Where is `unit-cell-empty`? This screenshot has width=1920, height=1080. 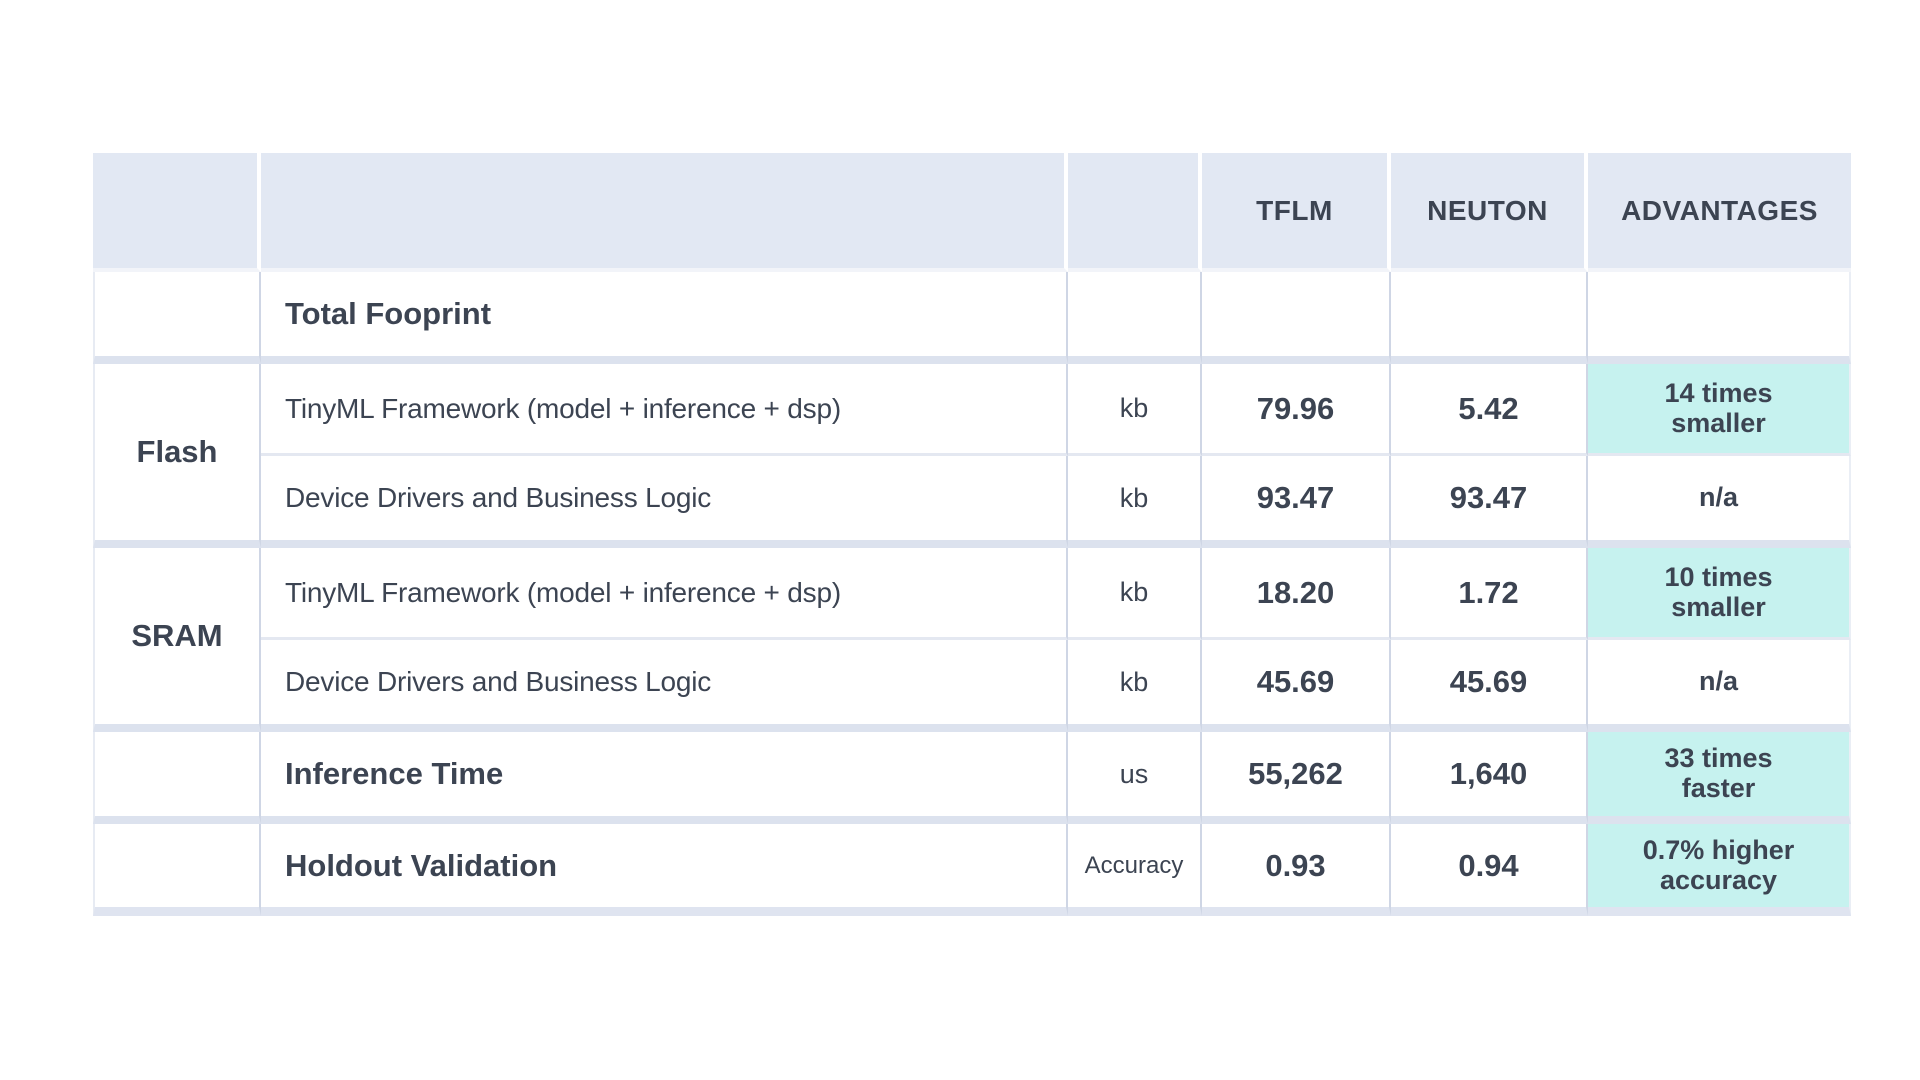 unit-cell-empty is located at coordinates (1135, 318).